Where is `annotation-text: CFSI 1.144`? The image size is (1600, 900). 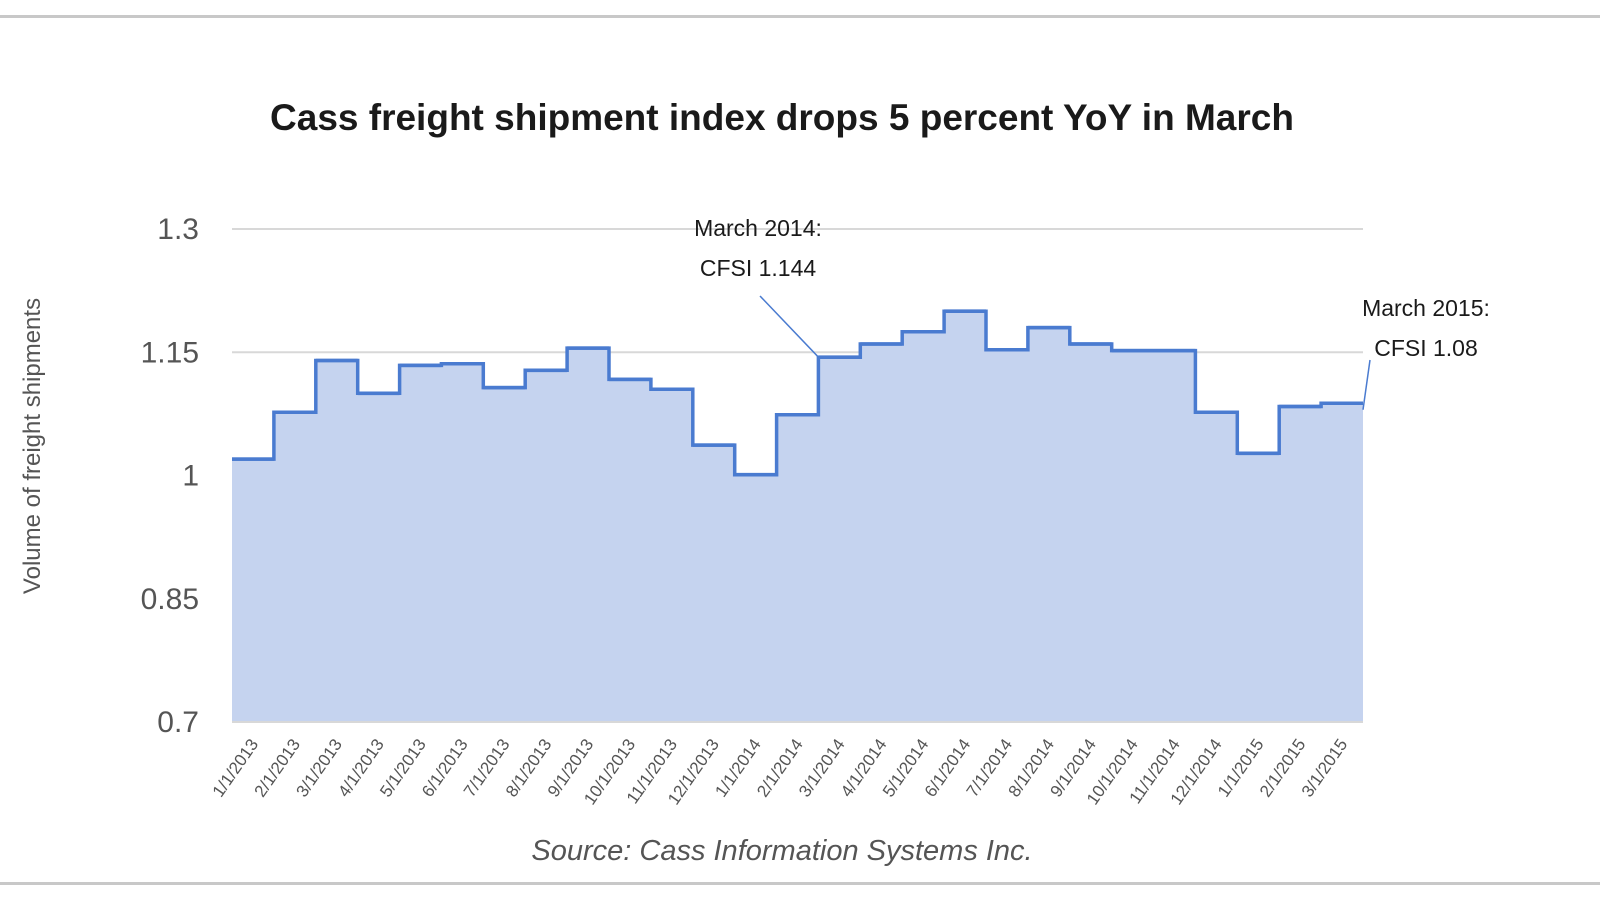 annotation-text: CFSI 1.144 is located at coordinates (758, 268).